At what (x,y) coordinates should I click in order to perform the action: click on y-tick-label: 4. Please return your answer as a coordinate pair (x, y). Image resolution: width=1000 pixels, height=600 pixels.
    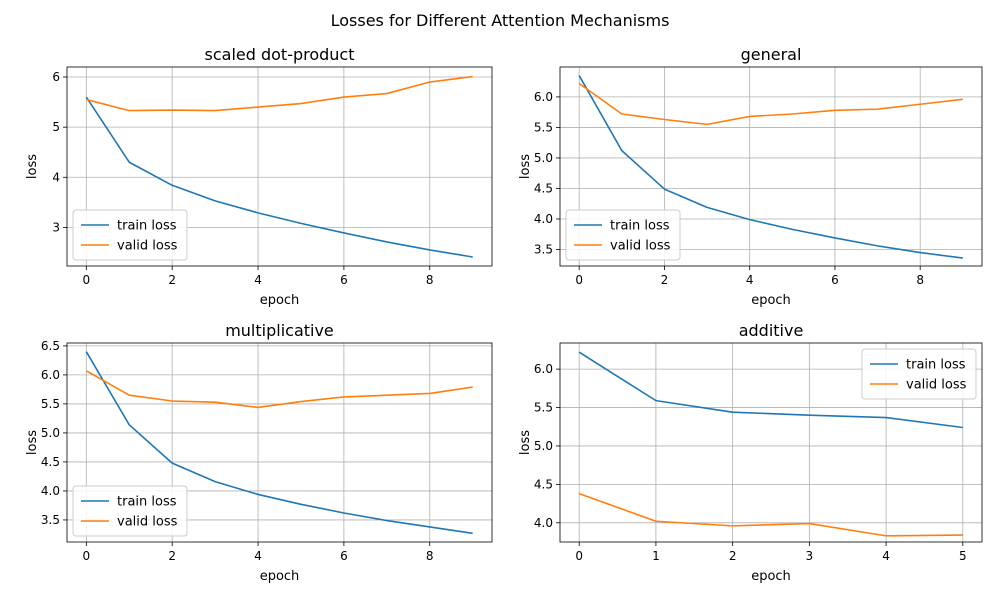
    Looking at the image, I should click on (56, 177).